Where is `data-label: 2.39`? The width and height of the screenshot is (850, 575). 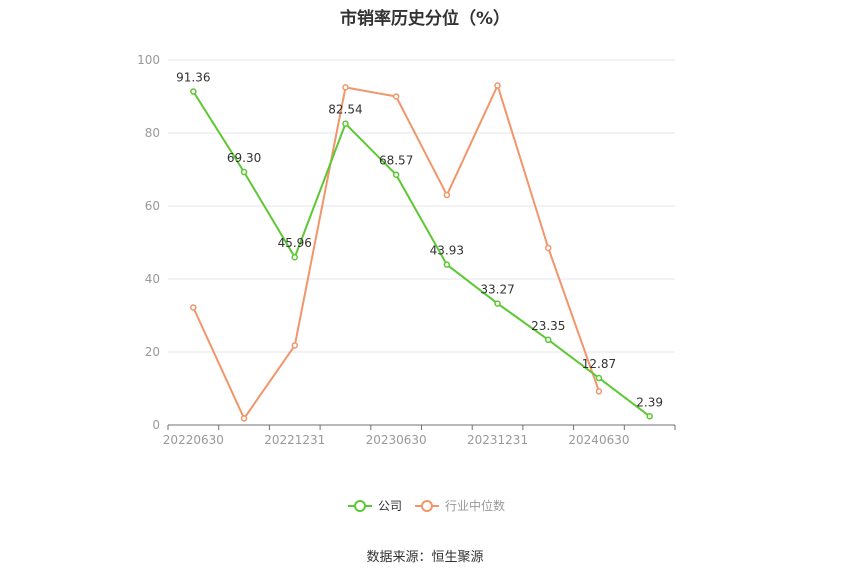 data-label: 2.39 is located at coordinates (649, 402).